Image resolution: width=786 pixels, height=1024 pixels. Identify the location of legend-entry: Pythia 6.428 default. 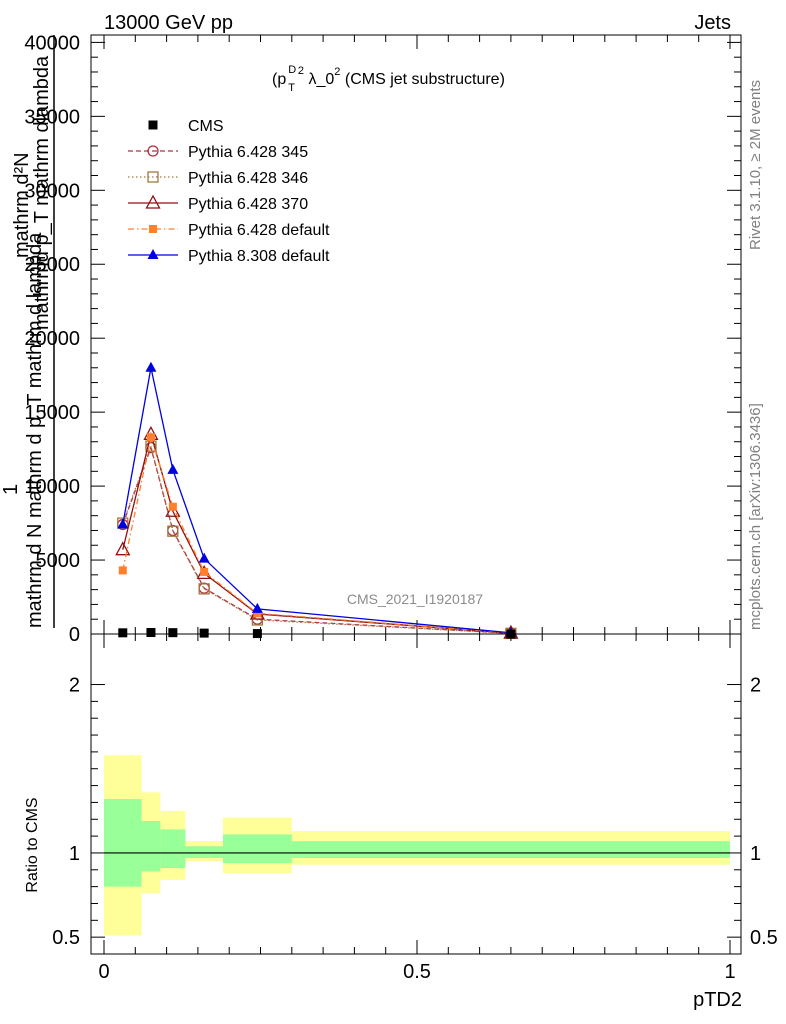
(229, 230).